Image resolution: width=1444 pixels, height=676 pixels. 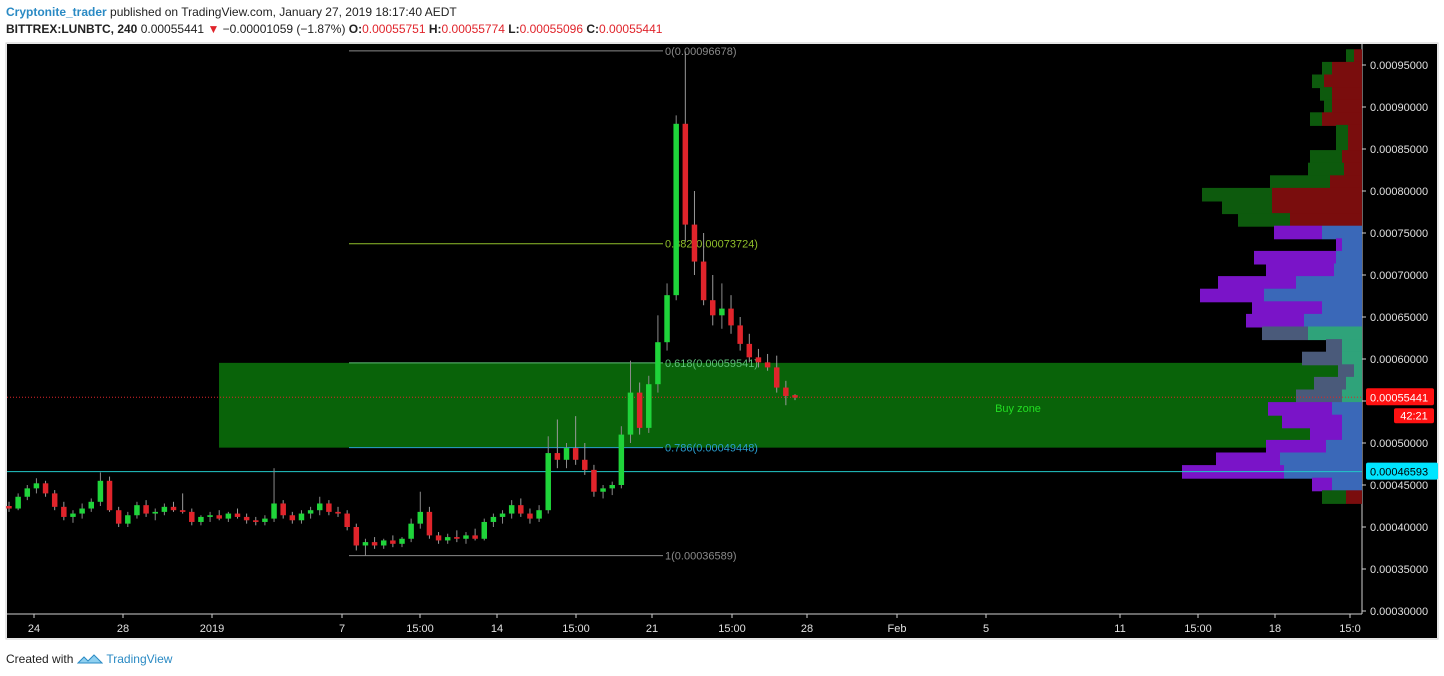 I want to click on time-axis-label: 5, so click(x=986, y=629).